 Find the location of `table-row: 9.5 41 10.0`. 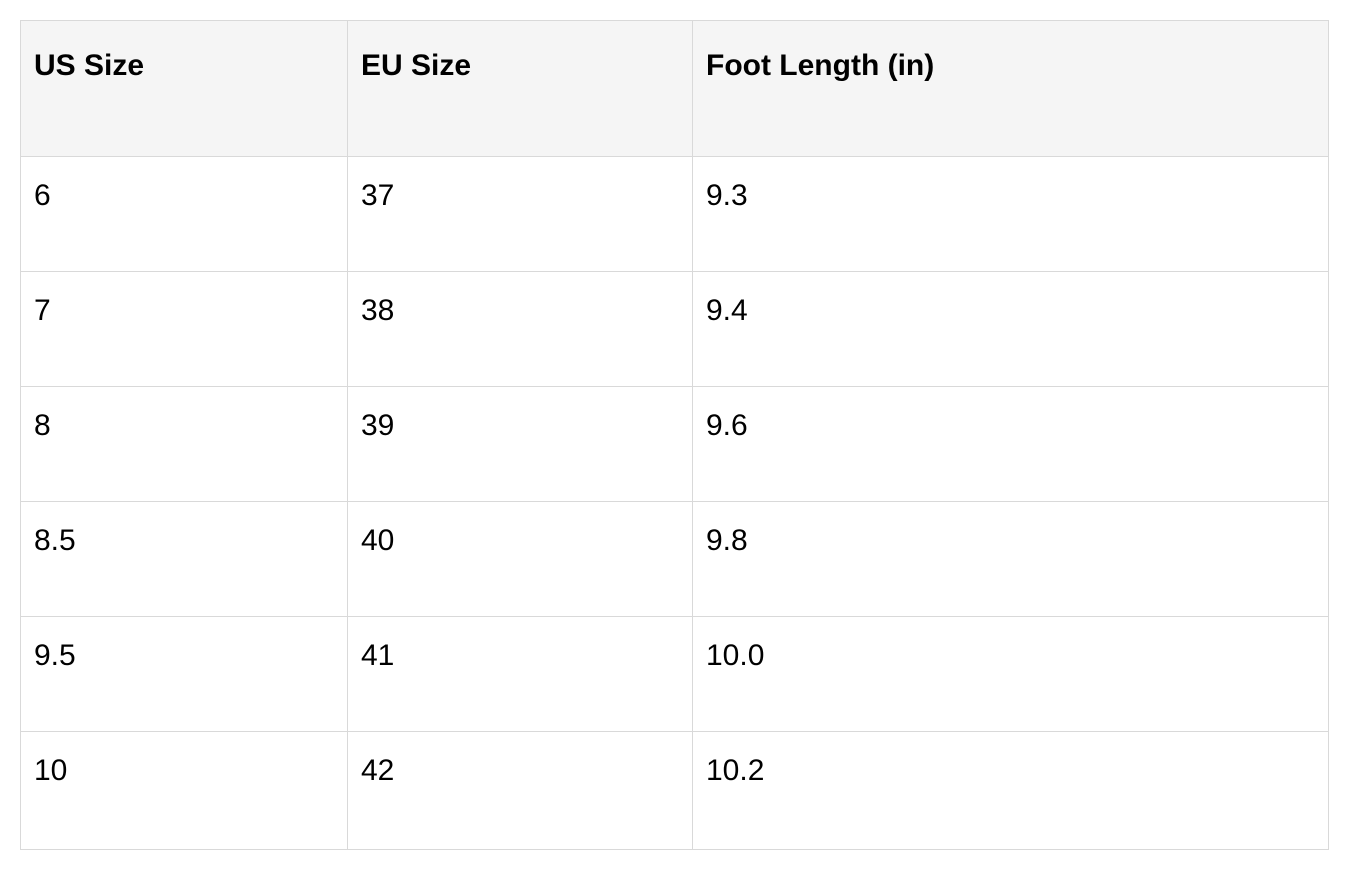

table-row: 9.5 41 10.0 is located at coordinates (674, 674).